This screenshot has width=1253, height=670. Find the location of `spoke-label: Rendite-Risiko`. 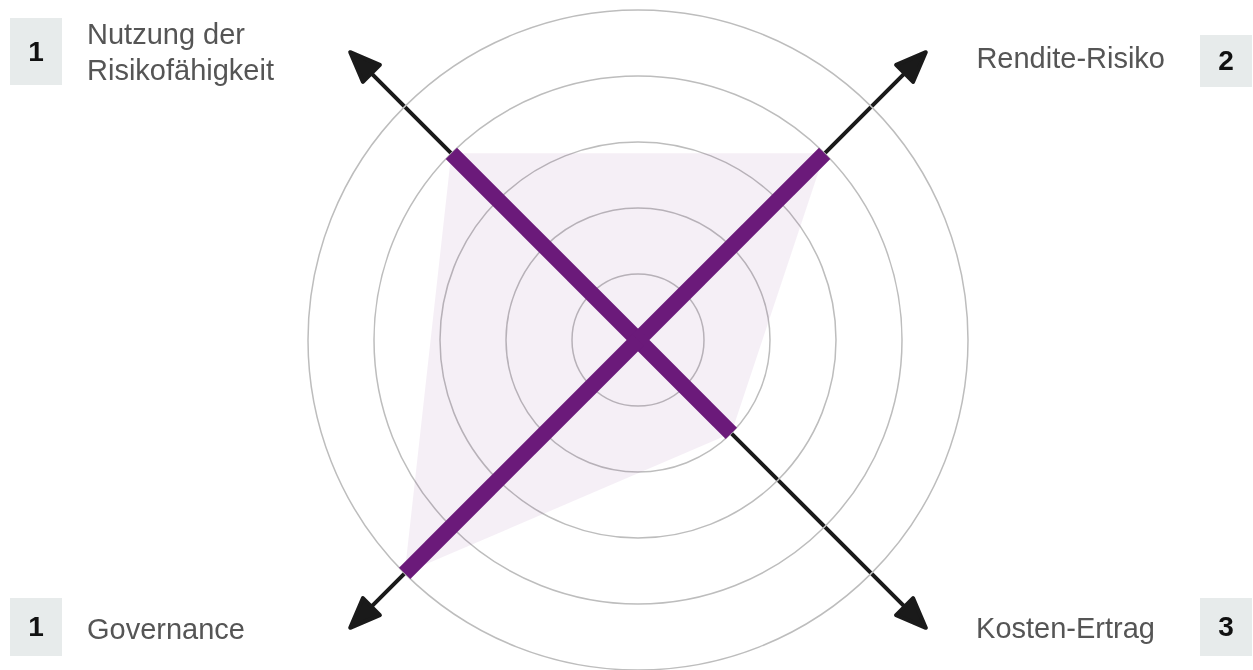

spoke-label: Rendite-Risiko is located at coordinates (1070, 58).